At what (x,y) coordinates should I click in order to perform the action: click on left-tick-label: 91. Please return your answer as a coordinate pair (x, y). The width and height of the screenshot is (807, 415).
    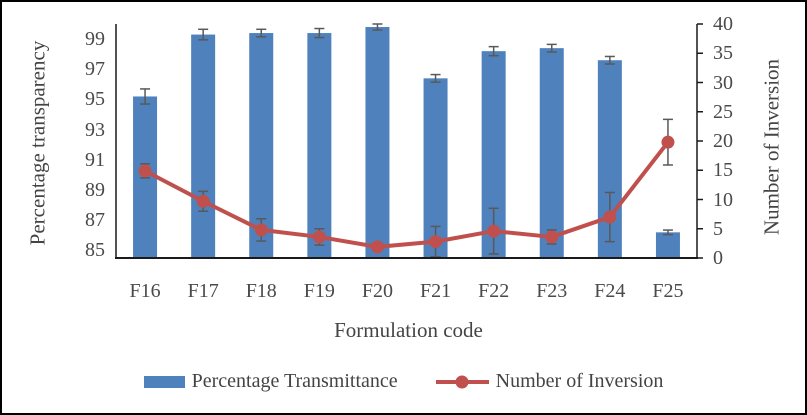
    Looking at the image, I should click on (95, 159).